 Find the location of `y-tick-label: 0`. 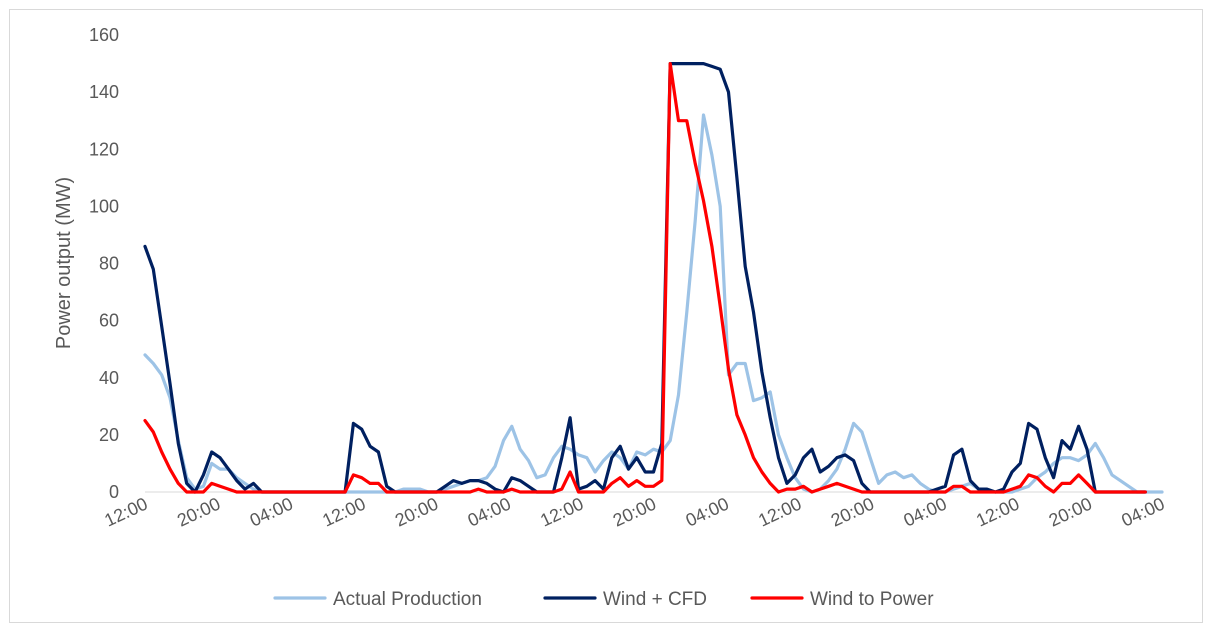

y-tick-label: 0 is located at coordinates (114, 492).